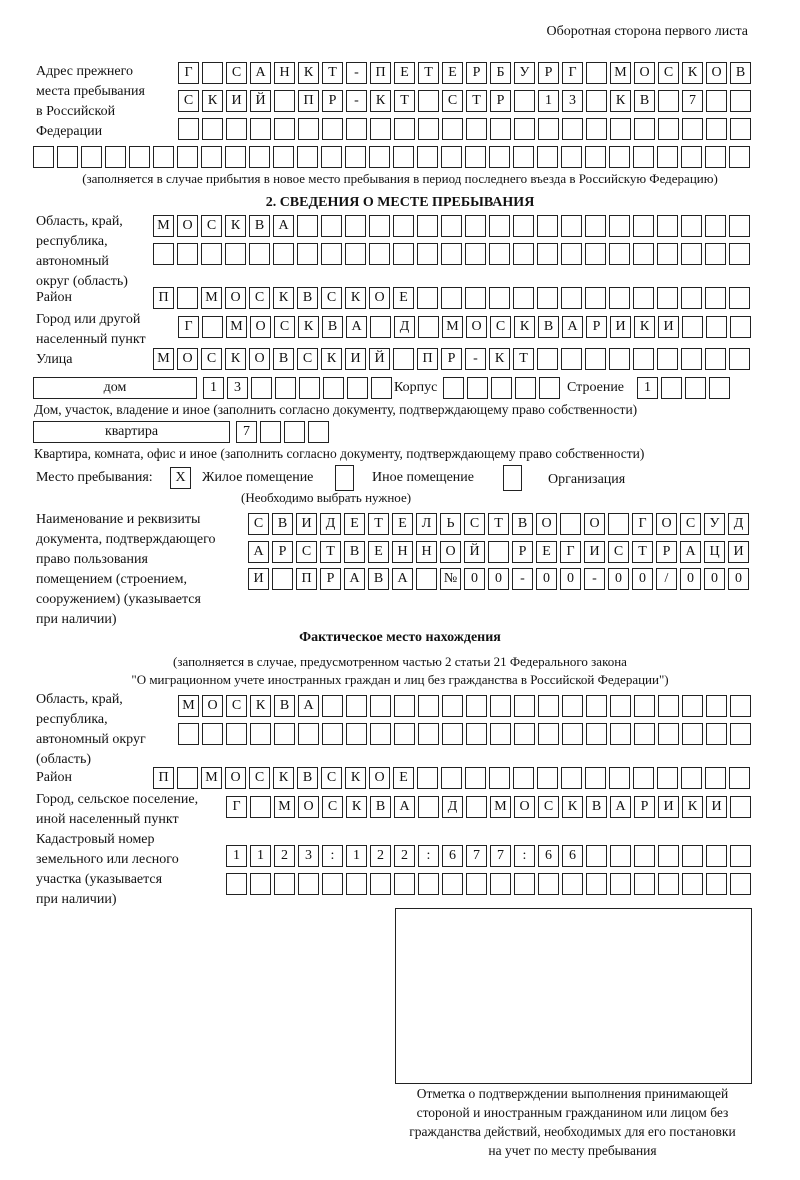  I want to click on char-cell: И, so click(620, 327).